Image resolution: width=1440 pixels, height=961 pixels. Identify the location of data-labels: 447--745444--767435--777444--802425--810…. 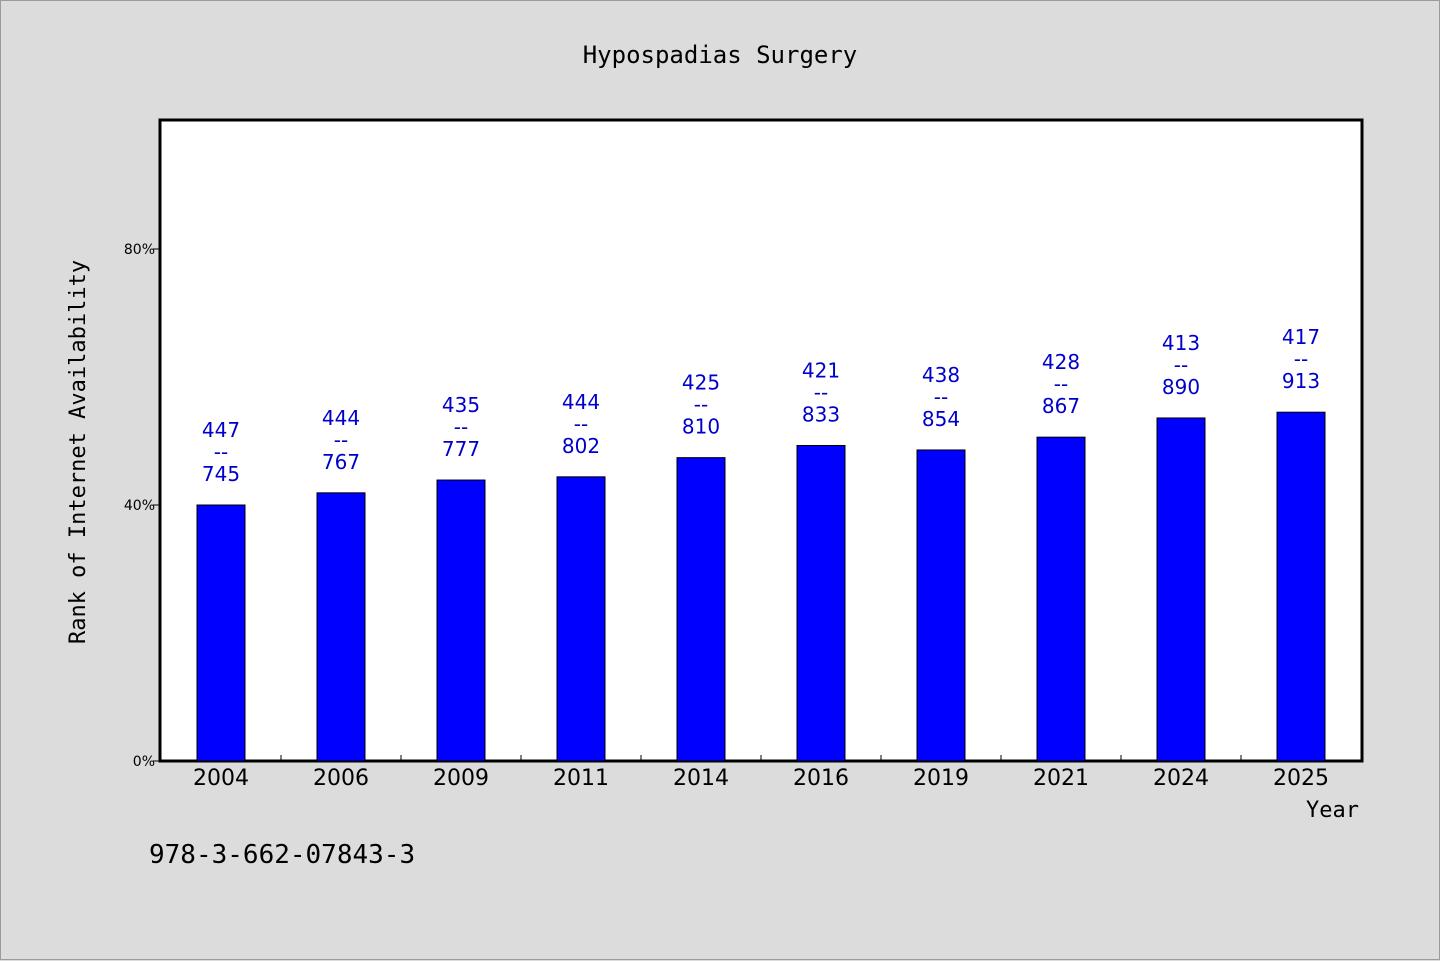
(761, 405).